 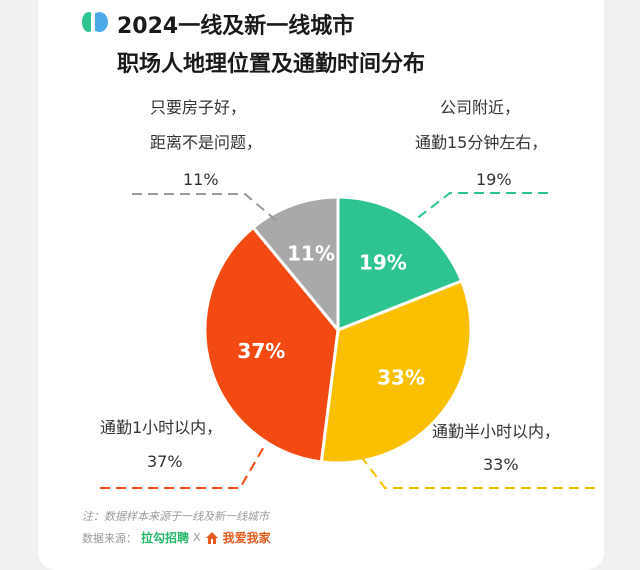 What do you see at coordinates (383, 262) in the screenshot?
I see `slice-label-19: 19%` at bounding box center [383, 262].